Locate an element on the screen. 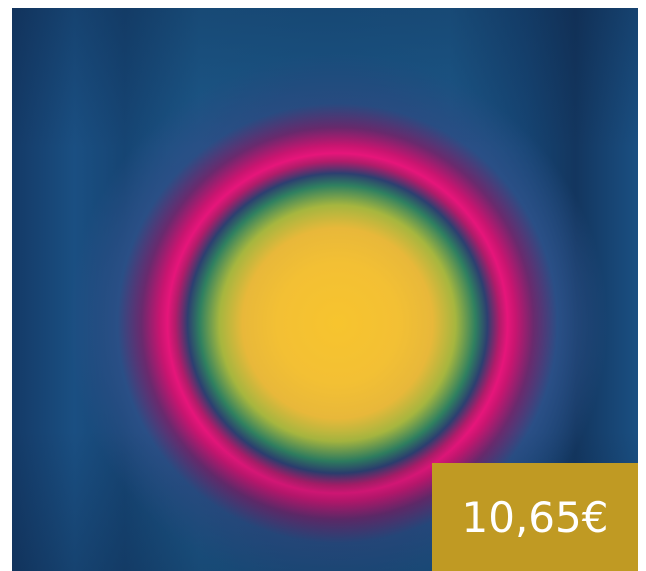 This screenshot has width=646, height=571. price-badge: 10,65€ is located at coordinates (535, 517).